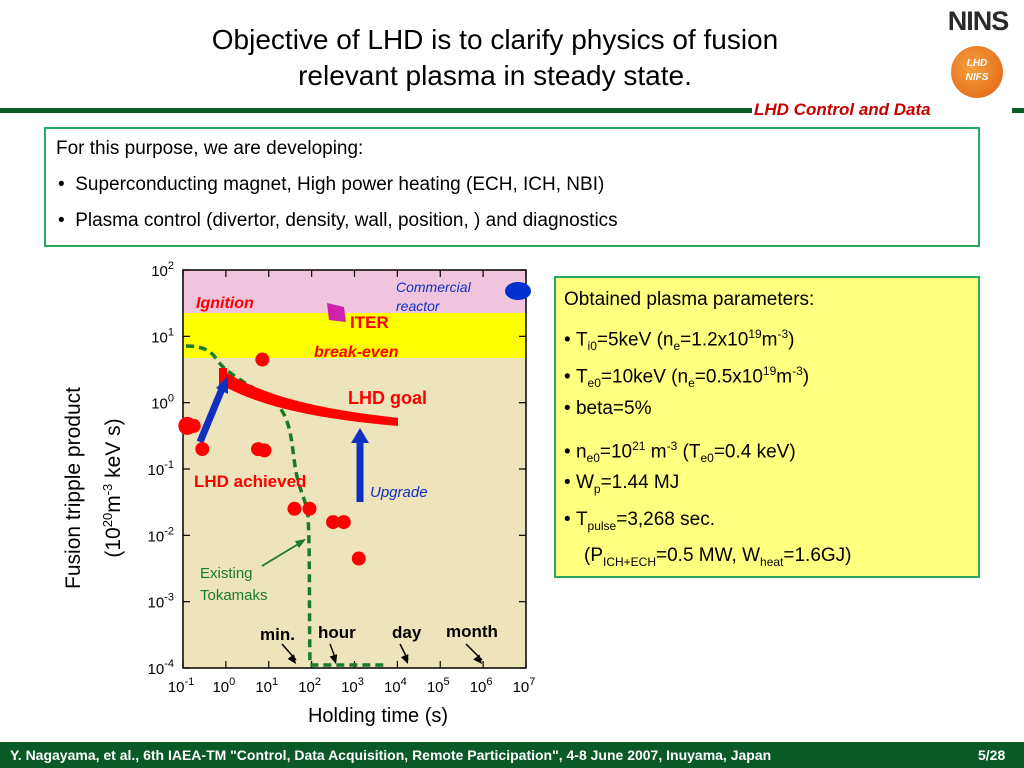  I want to click on x-tick-label: 10¹, so click(266, 686).